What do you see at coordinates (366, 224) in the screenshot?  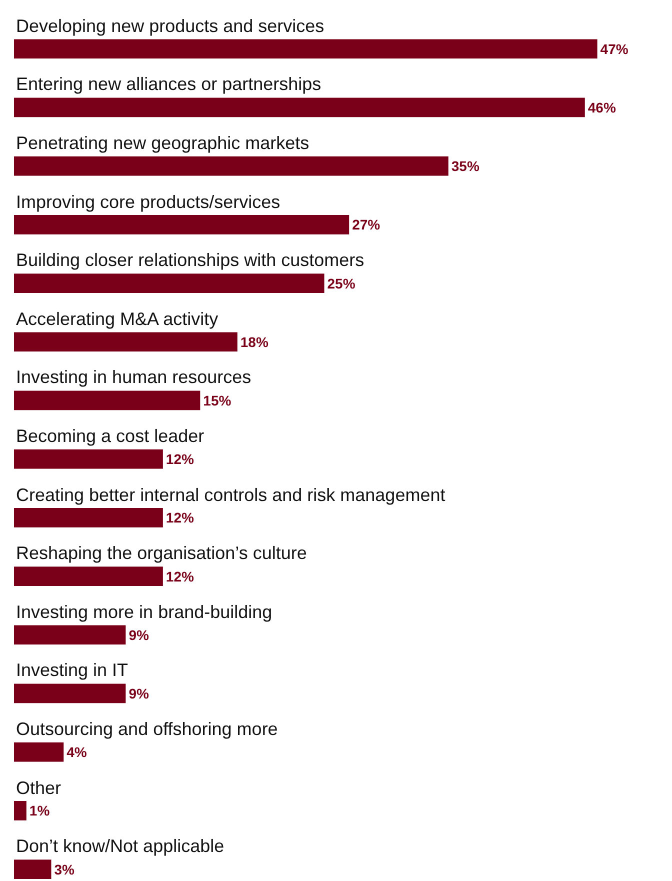 I see `data-label: 27%` at bounding box center [366, 224].